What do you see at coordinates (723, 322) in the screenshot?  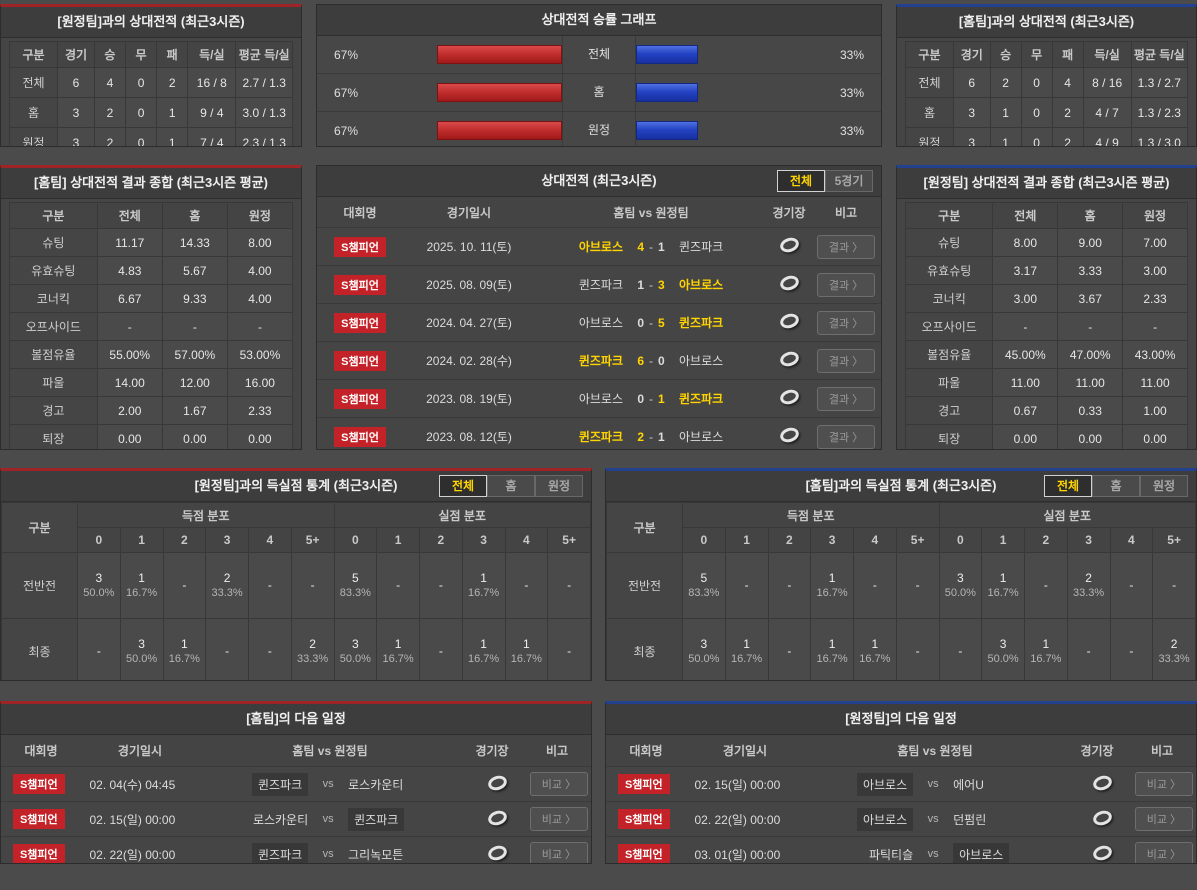 I see `away-team: 퀸즈파크` at bounding box center [723, 322].